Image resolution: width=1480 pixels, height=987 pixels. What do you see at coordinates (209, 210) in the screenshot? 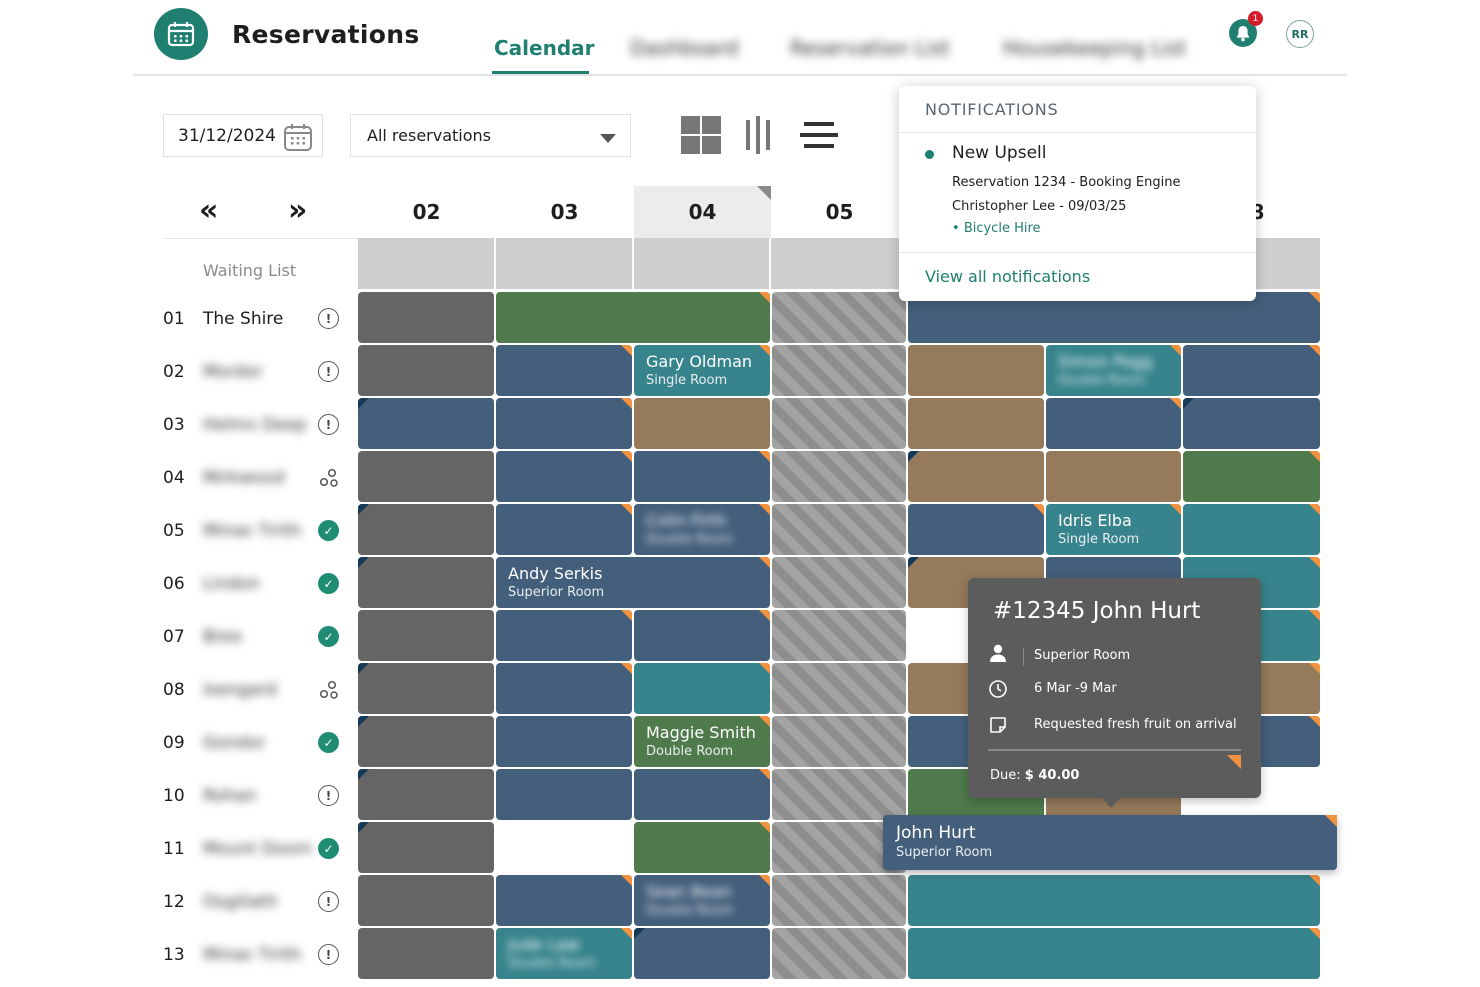
I see `previous-period-button: «` at bounding box center [209, 210].